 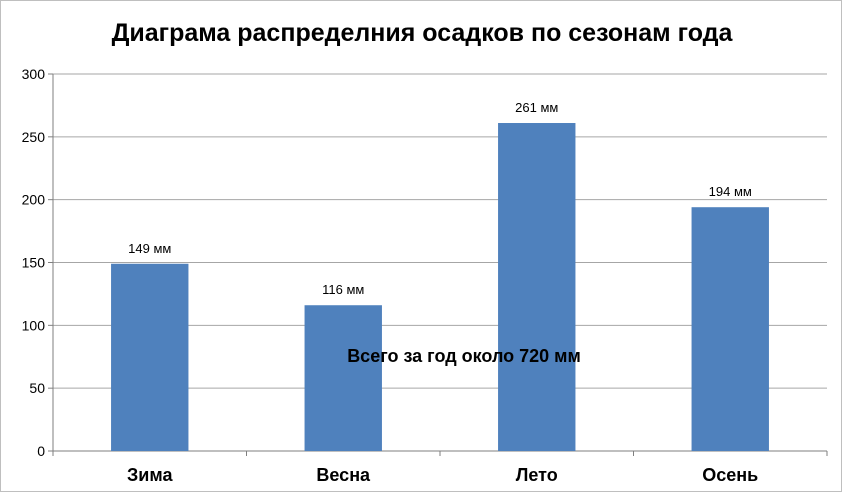 I want to click on annotation-total: Всего за год около 720 мм, so click(x=464, y=356).